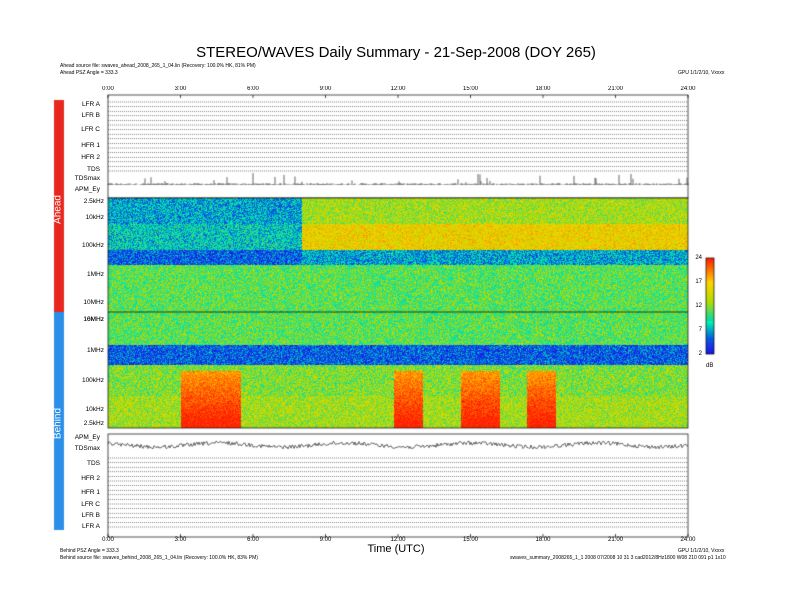 Image resolution: width=792 pixels, height=612 pixels. What do you see at coordinates (90, 515) in the screenshot?
I see `behind-row-label: LFR B` at bounding box center [90, 515].